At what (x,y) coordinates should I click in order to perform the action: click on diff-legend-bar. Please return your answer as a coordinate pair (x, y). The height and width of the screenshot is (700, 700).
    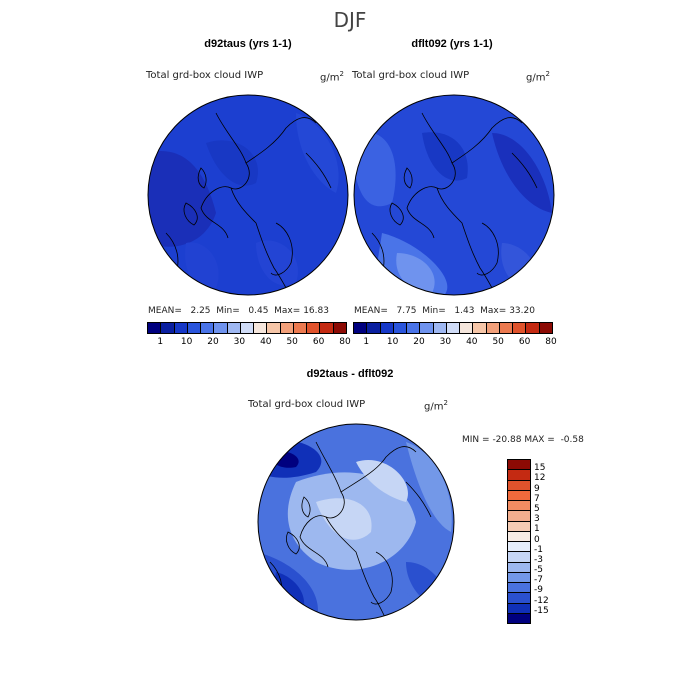
    Looking at the image, I should click on (519, 541).